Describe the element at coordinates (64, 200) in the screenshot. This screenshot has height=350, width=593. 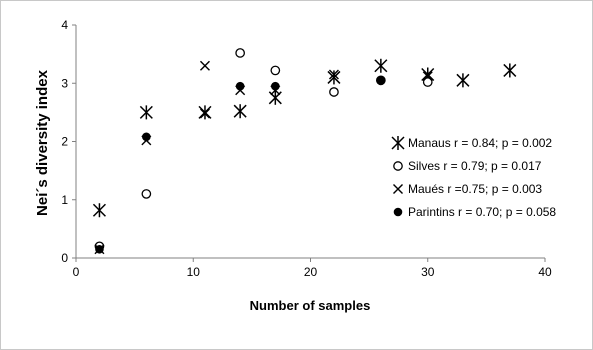
I see `y-tick-label: 1` at that location.